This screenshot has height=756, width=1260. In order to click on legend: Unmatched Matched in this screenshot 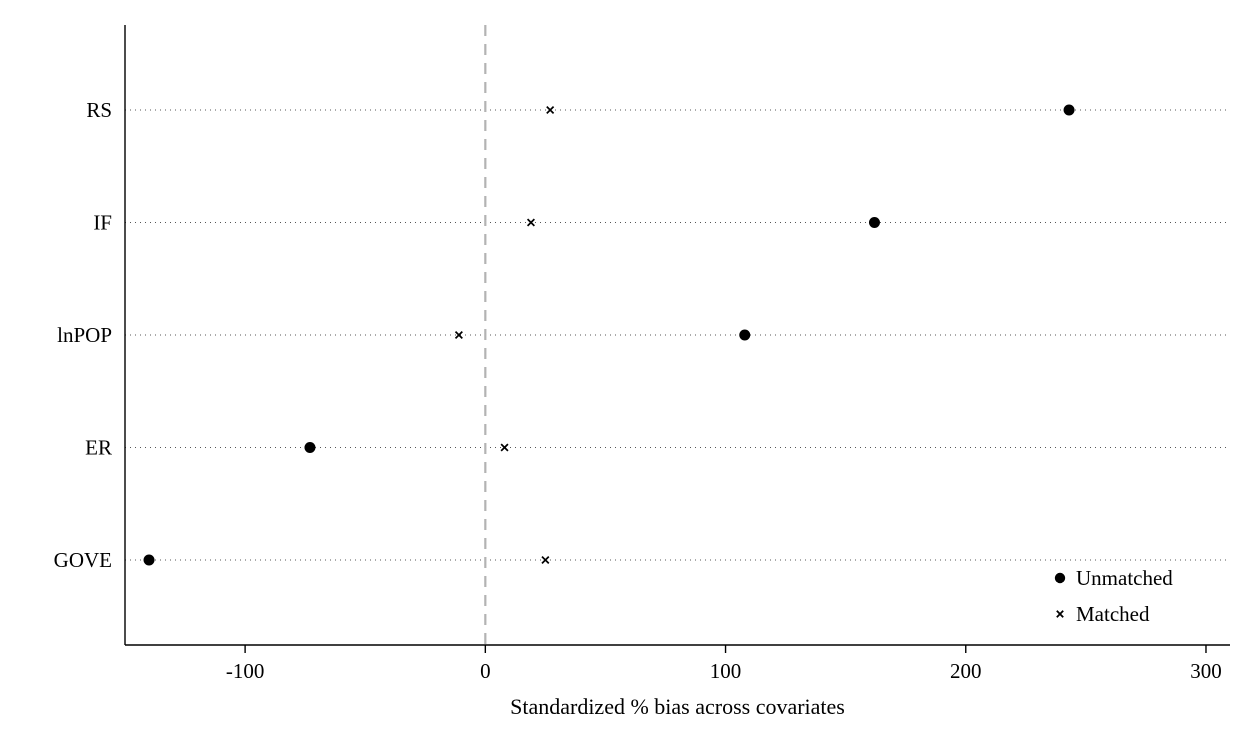, I will do `click(1113, 596)`.